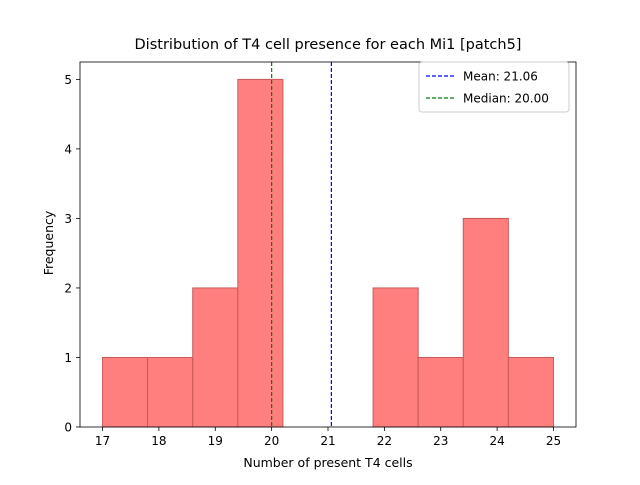  Describe the element at coordinates (327, 462) in the screenshot. I see `x-axis-label: Number of present T4 cells` at that location.